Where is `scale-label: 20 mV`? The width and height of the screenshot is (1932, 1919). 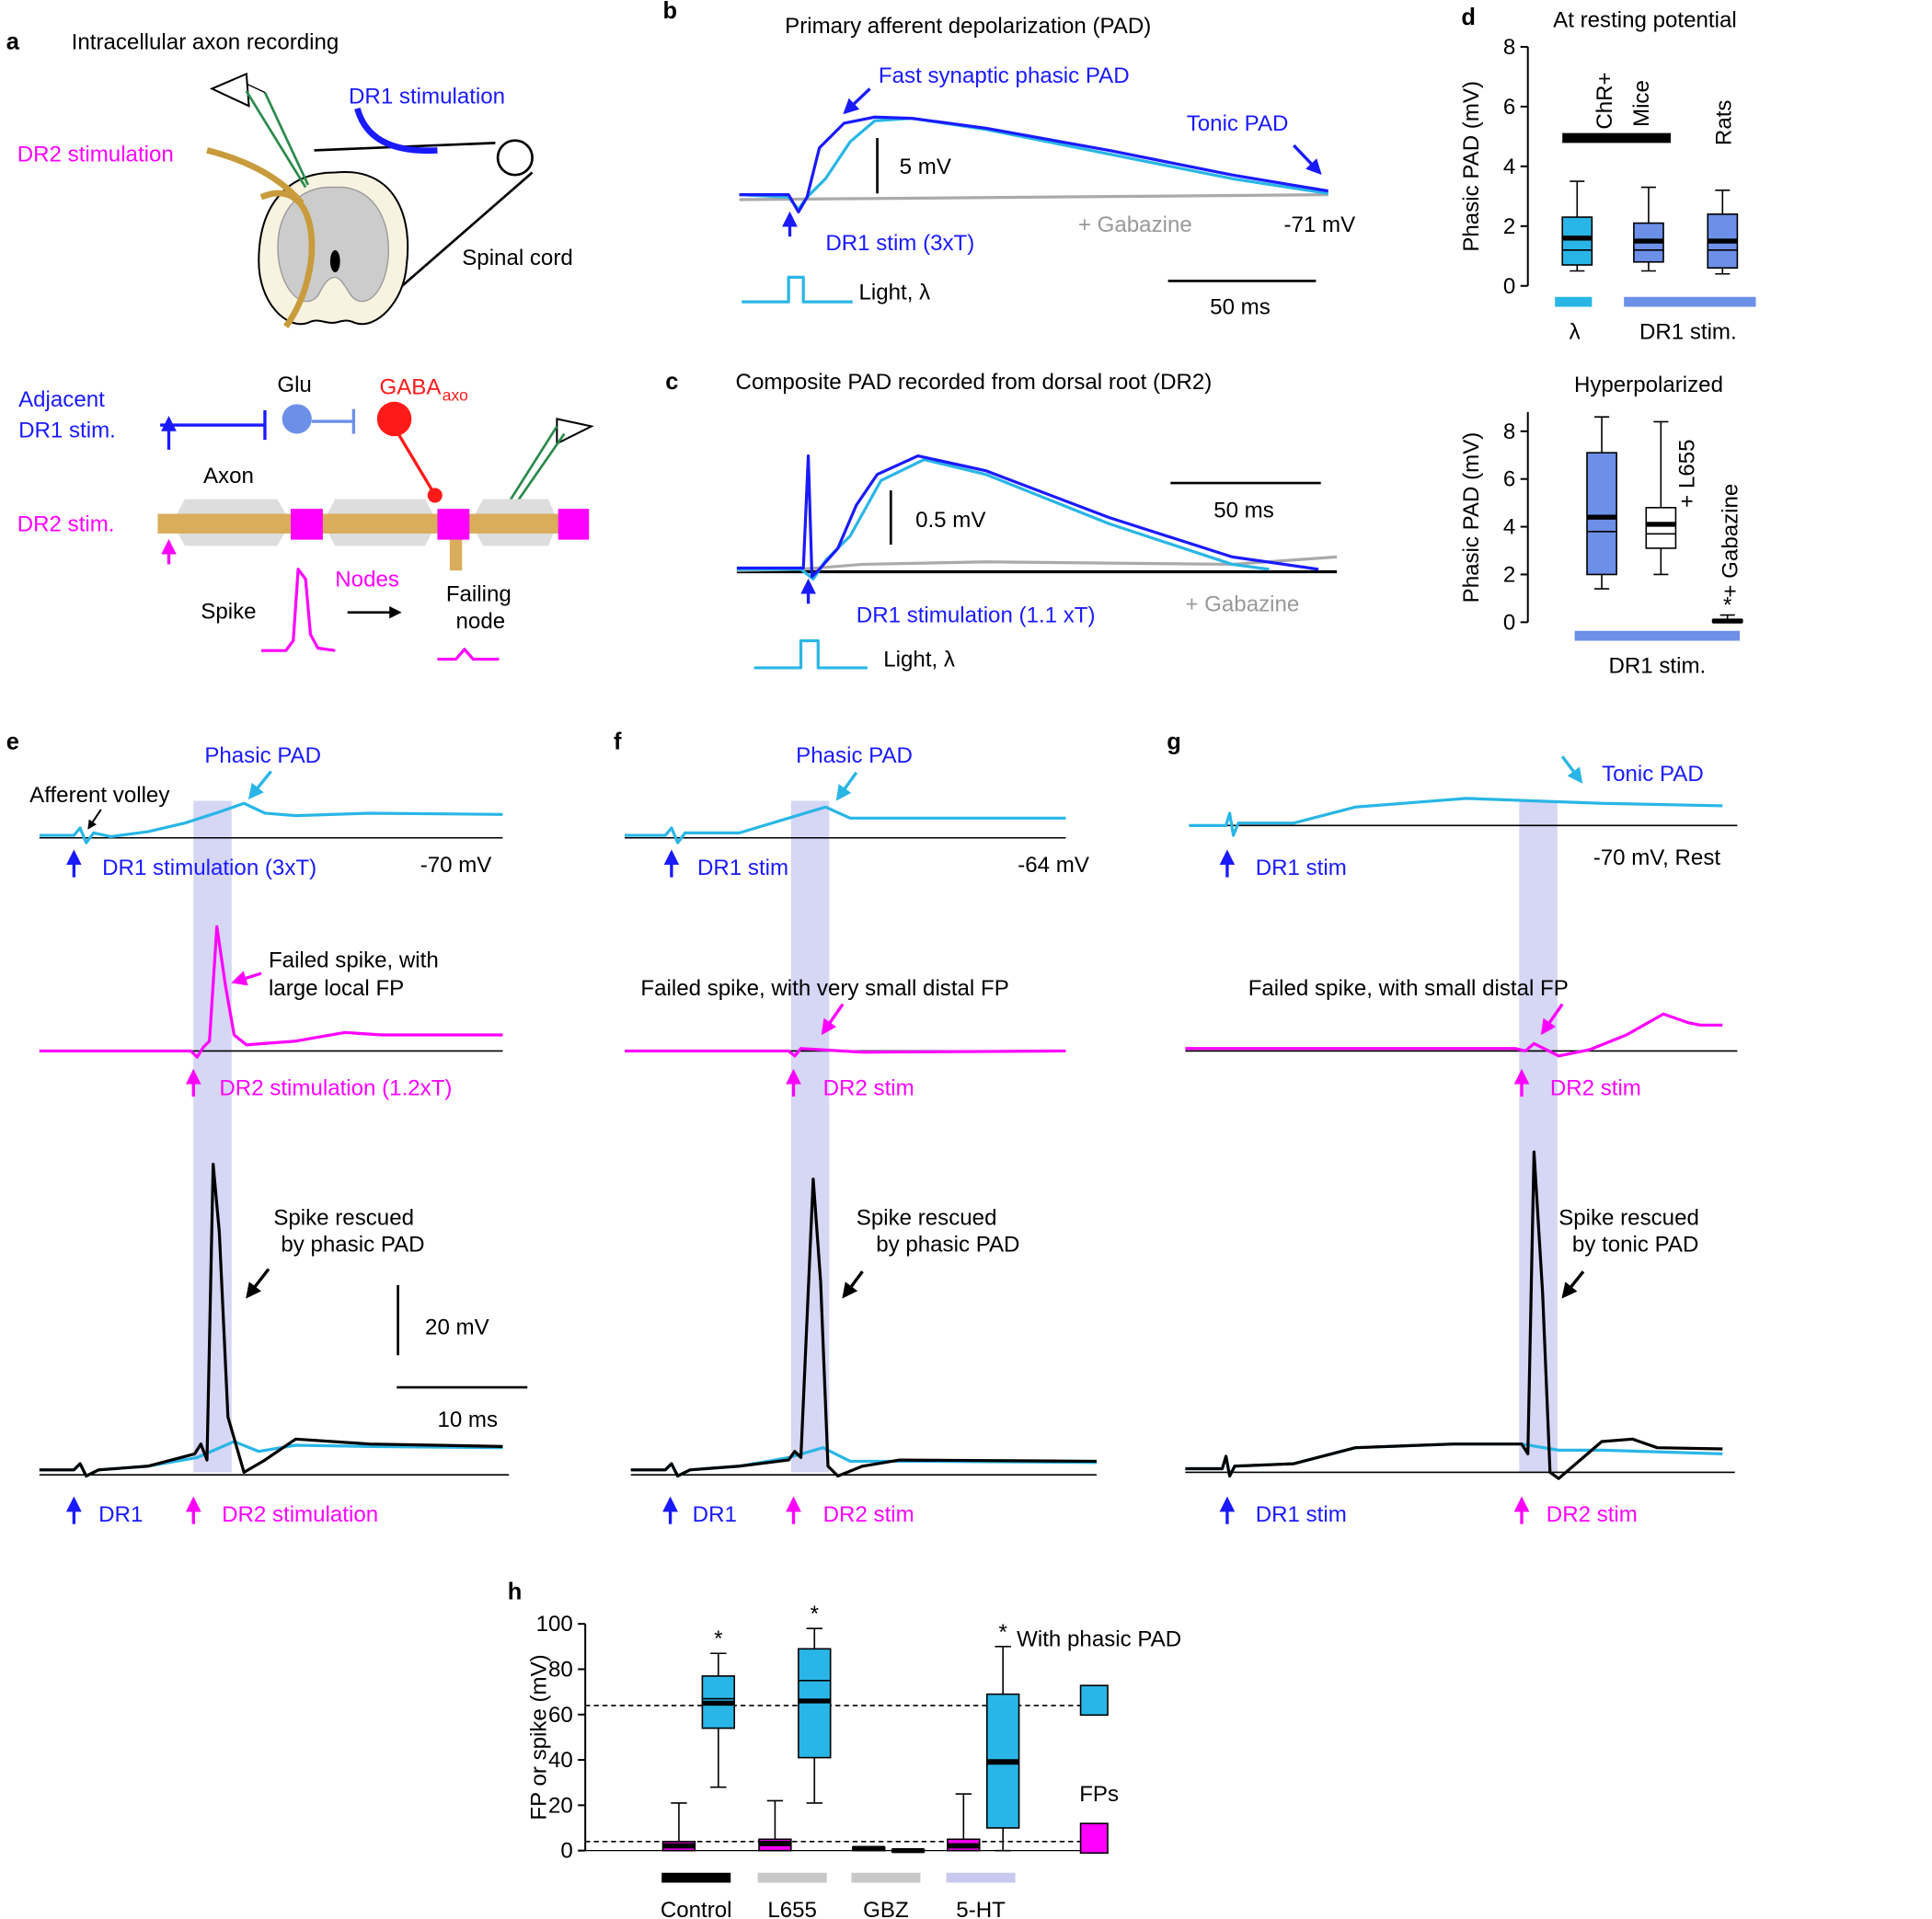
scale-label: 20 mV is located at coordinates (457, 1327).